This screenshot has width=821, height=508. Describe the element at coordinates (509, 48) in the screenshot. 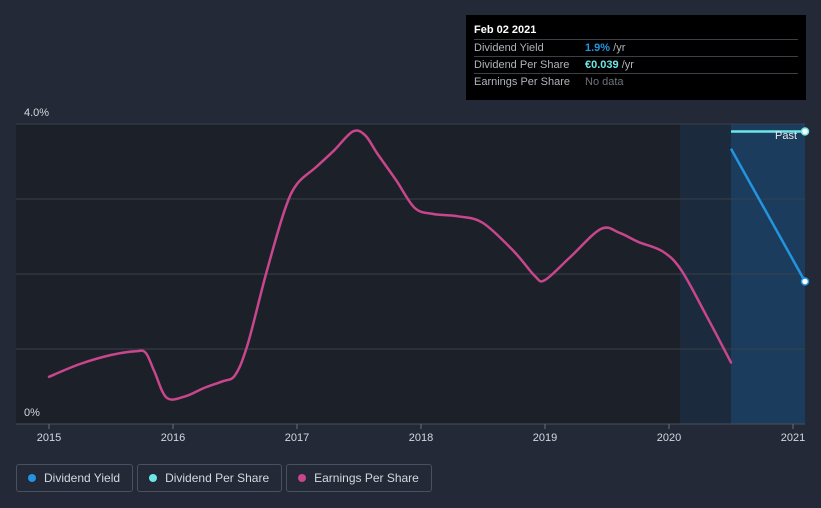

I see `tooltip-label: Dividend Yield` at that location.